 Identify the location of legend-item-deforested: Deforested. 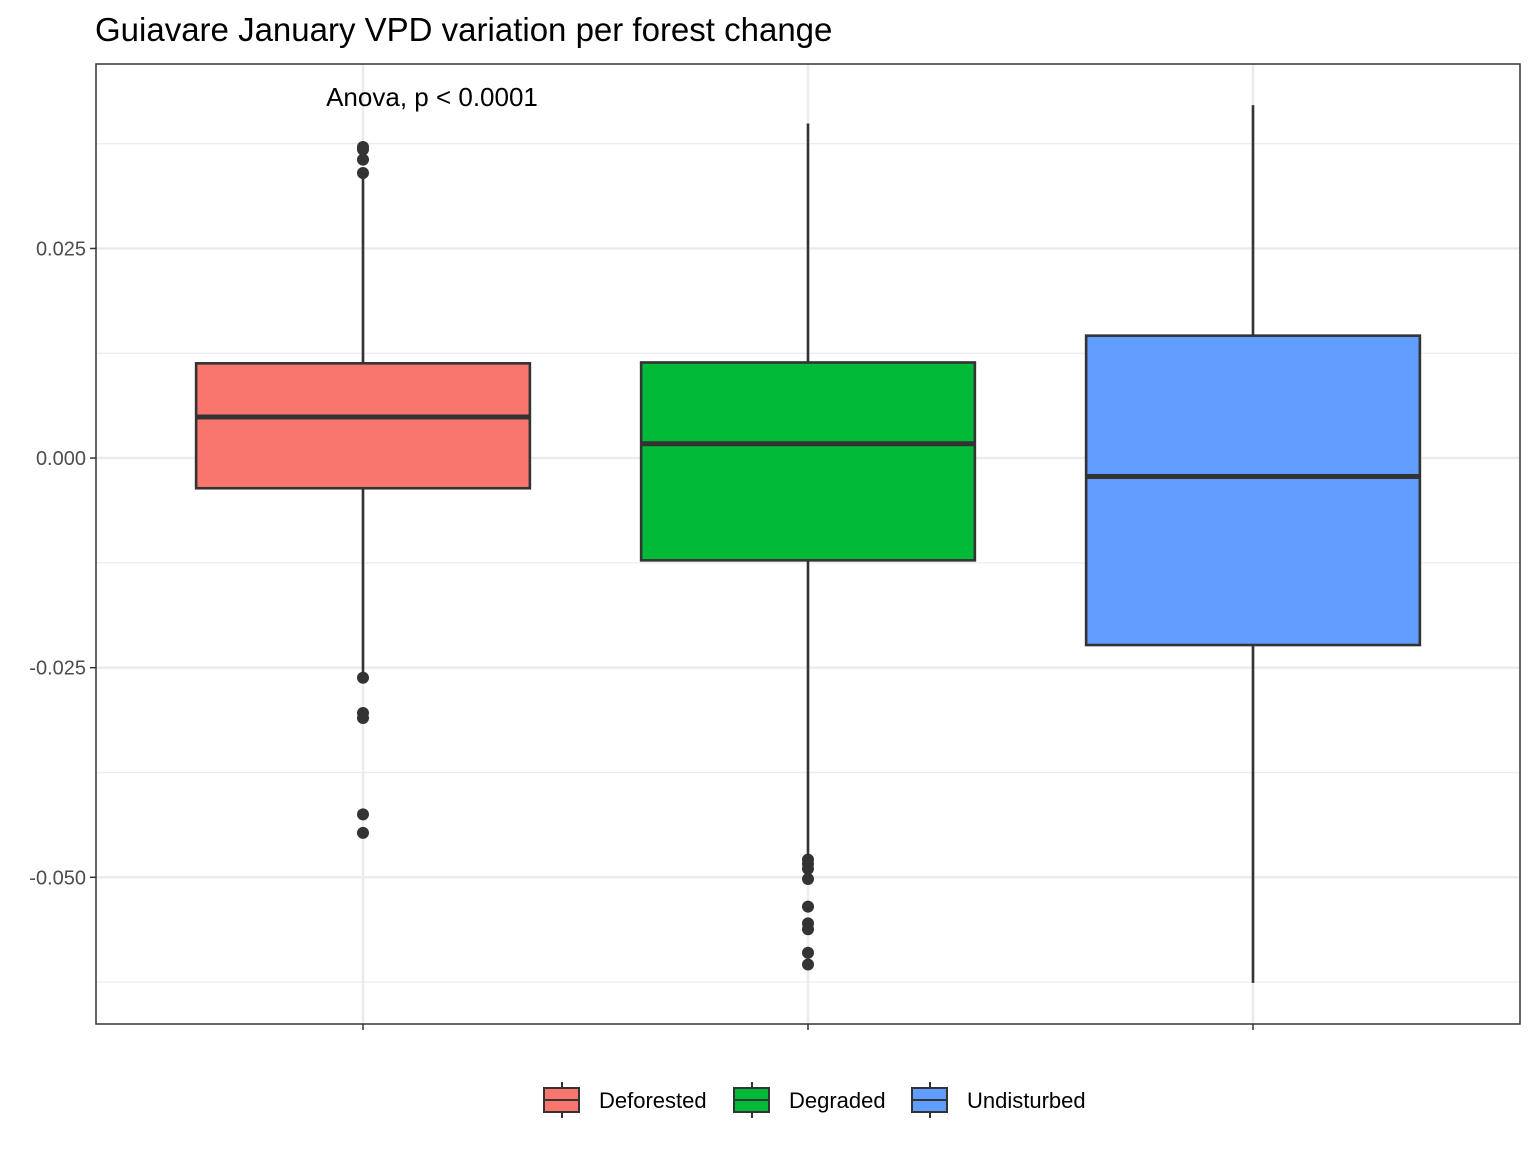
(625, 1100).